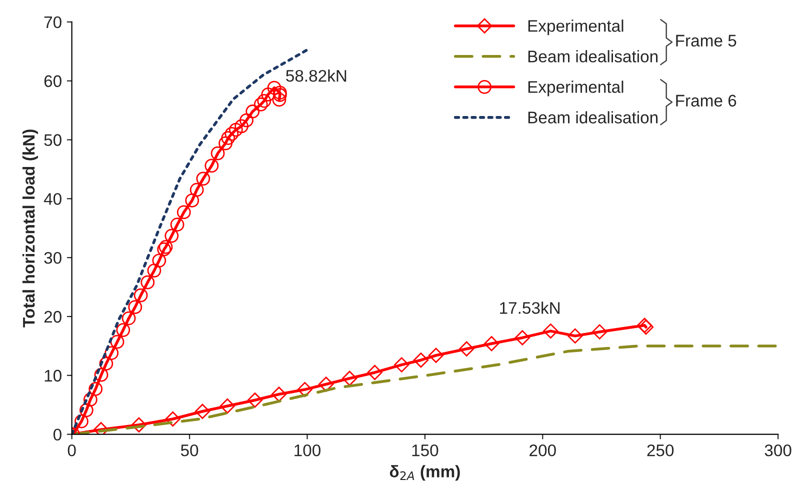 Image resolution: width=798 pixels, height=488 pixels. I want to click on x-tick-label: 300, so click(778, 450).